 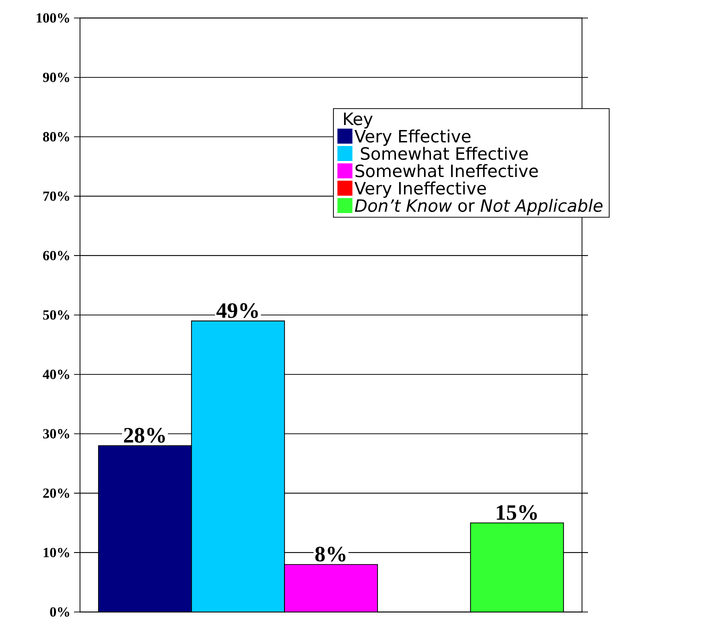 What do you see at coordinates (144, 435) in the screenshot?
I see `data-label: 28%` at bounding box center [144, 435].